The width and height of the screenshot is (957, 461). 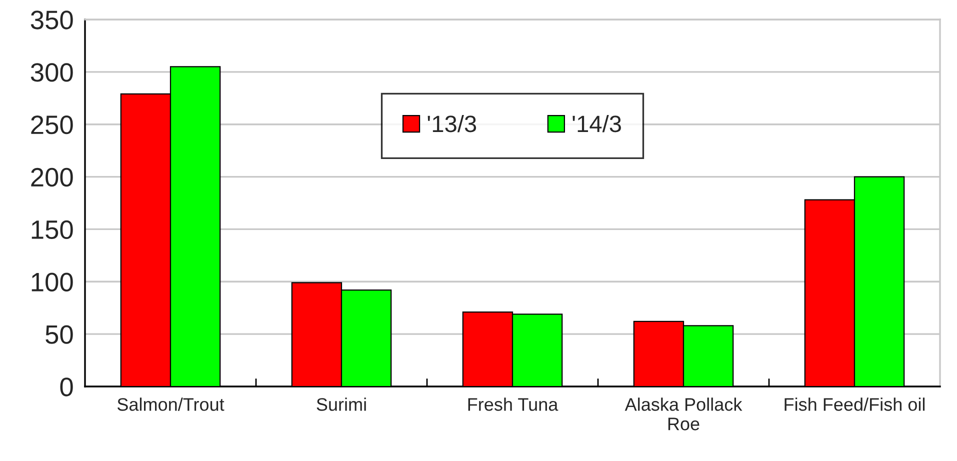 I want to click on y-tick-label: 250, so click(x=52, y=124).